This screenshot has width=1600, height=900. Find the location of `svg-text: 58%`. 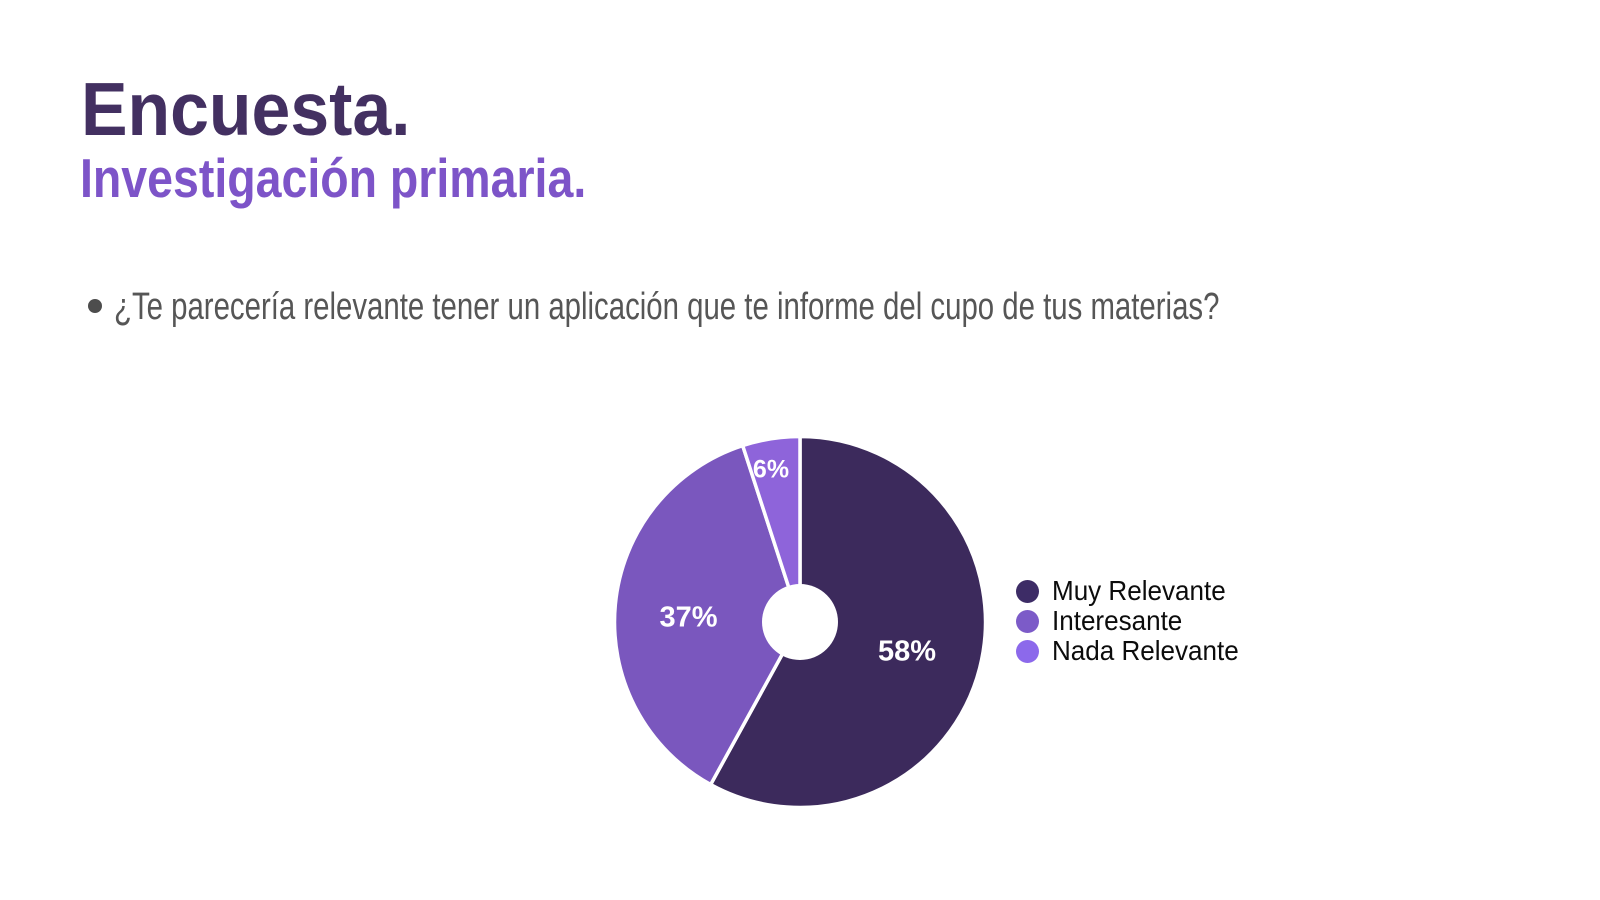

svg-text: 58% is located at coordinates (907, 652).